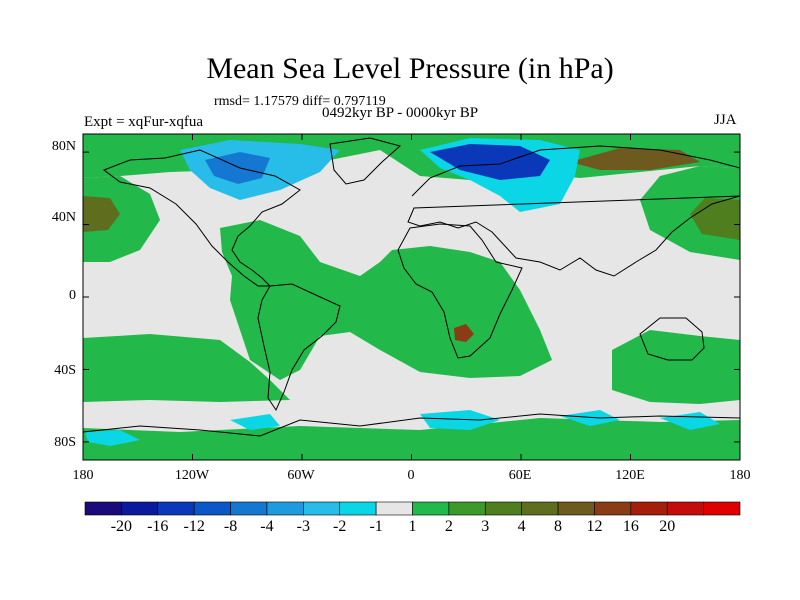 The width and height of the screenshot is (800, 600). What do you see at coordinates (400, 113) in the screenshot?
I see `period-label: 0492kyr BP - 0000kyr BP` at bounding box center [400, 113].